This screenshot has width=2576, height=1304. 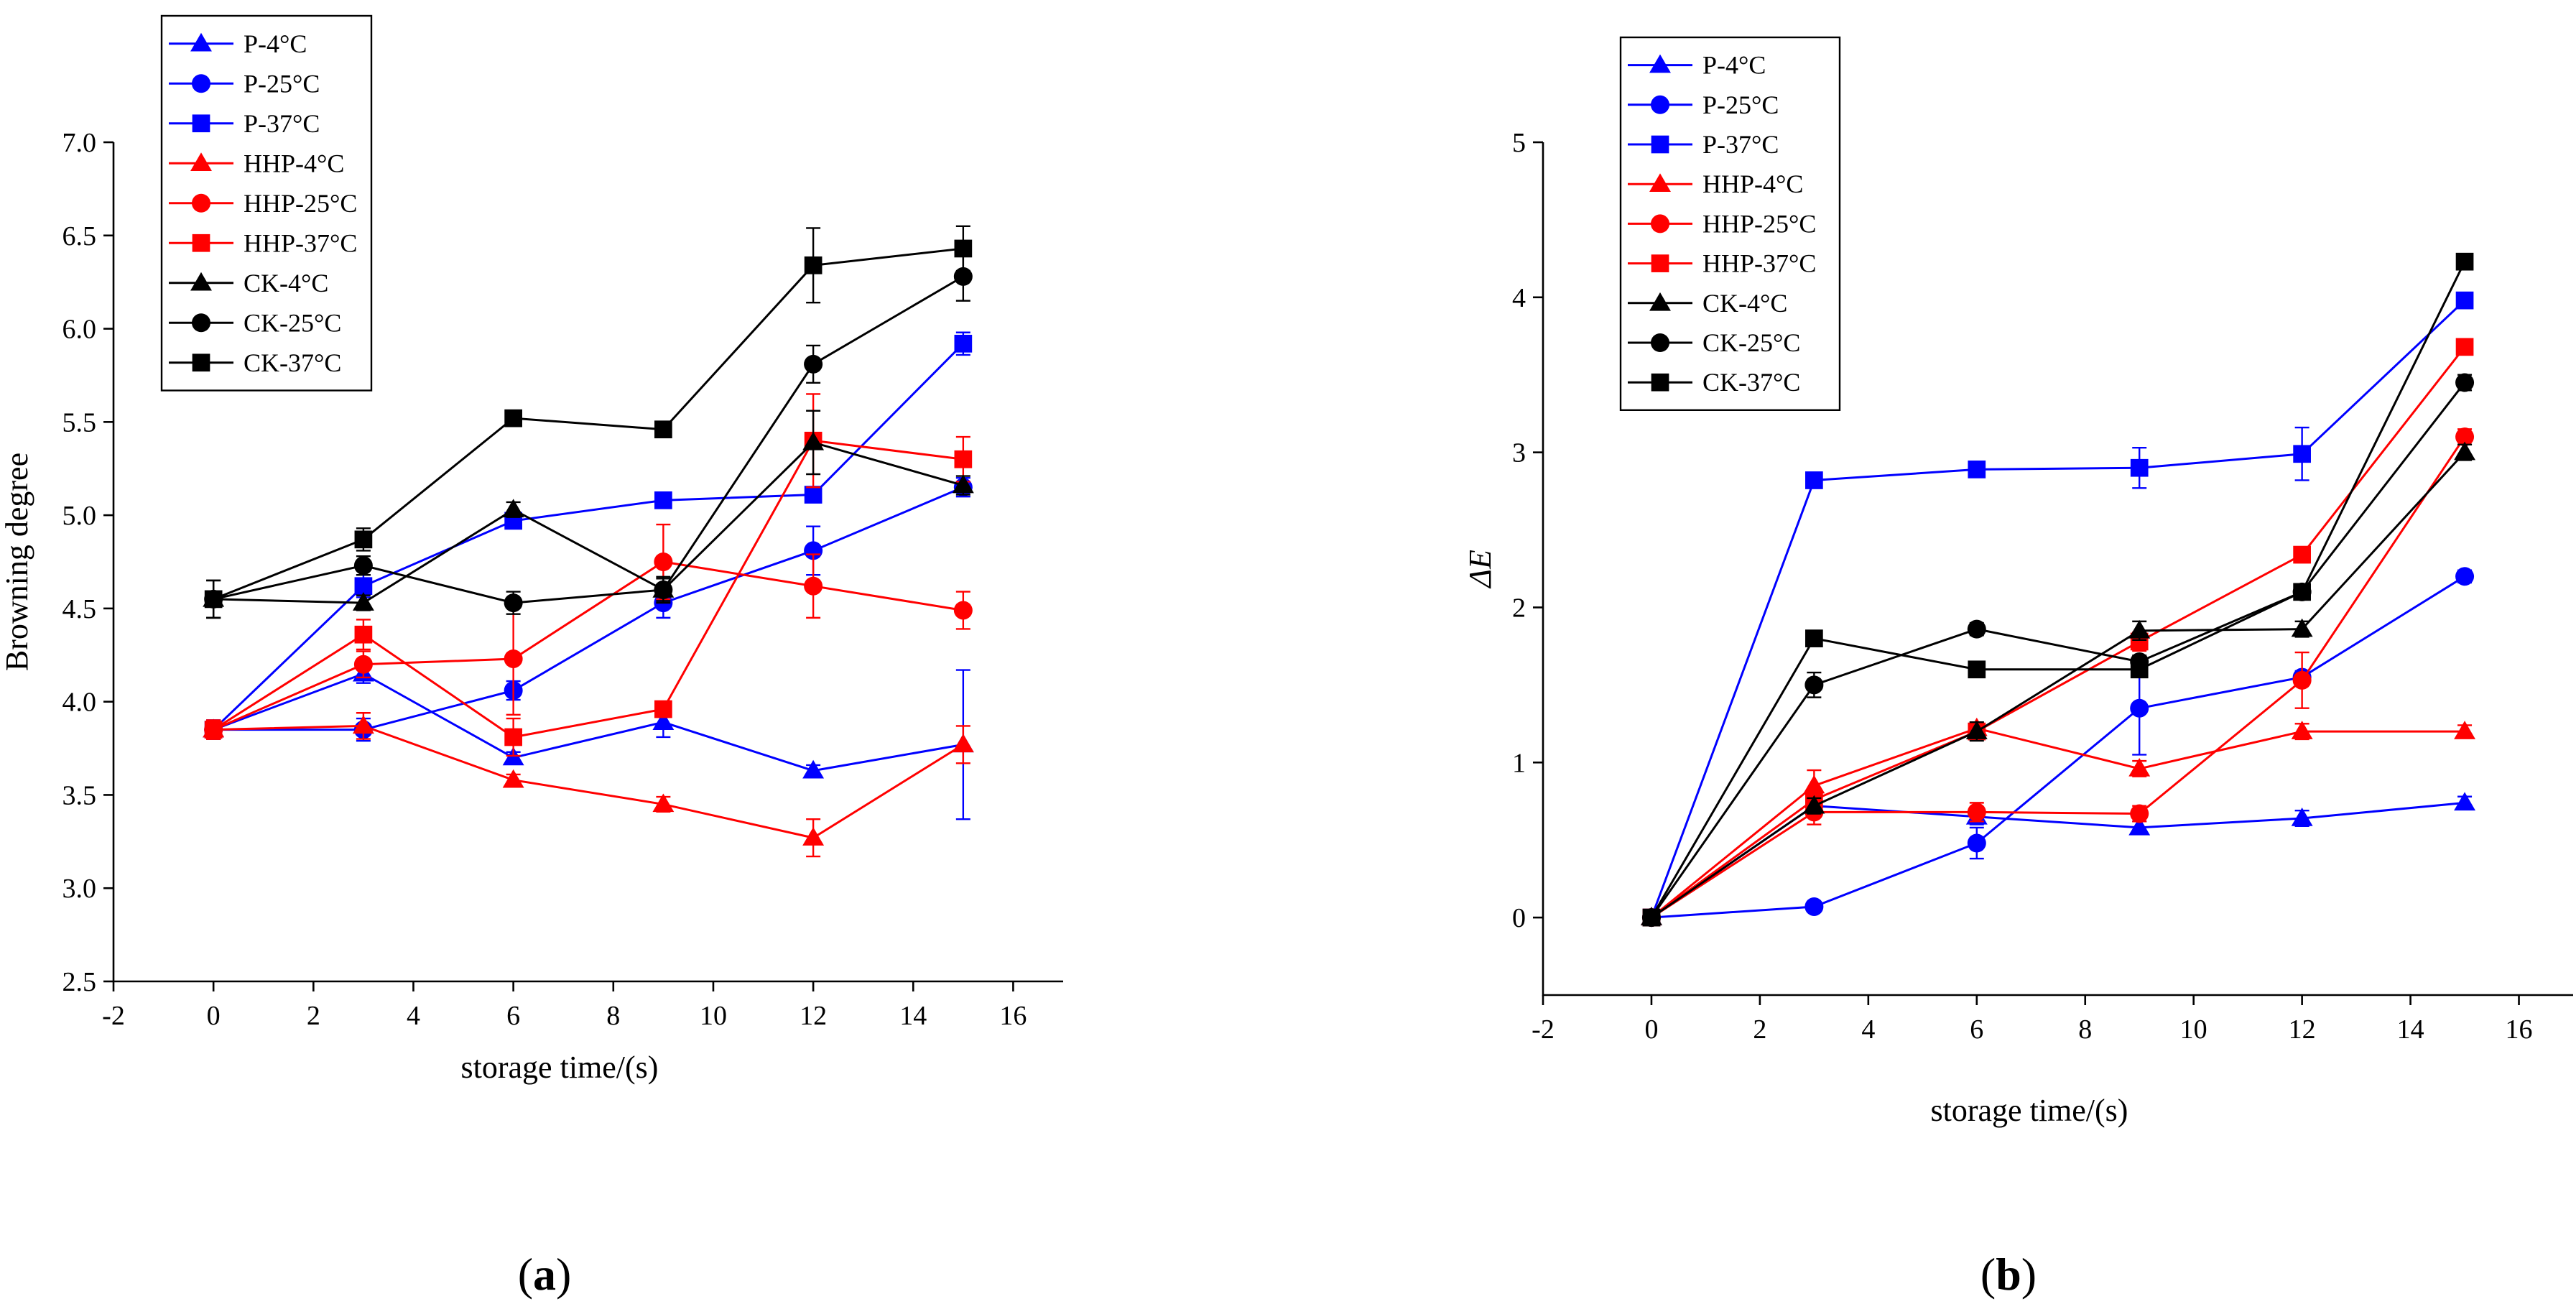 I want to click on x-tick-label: 4, so click(x=1868, y=1029).